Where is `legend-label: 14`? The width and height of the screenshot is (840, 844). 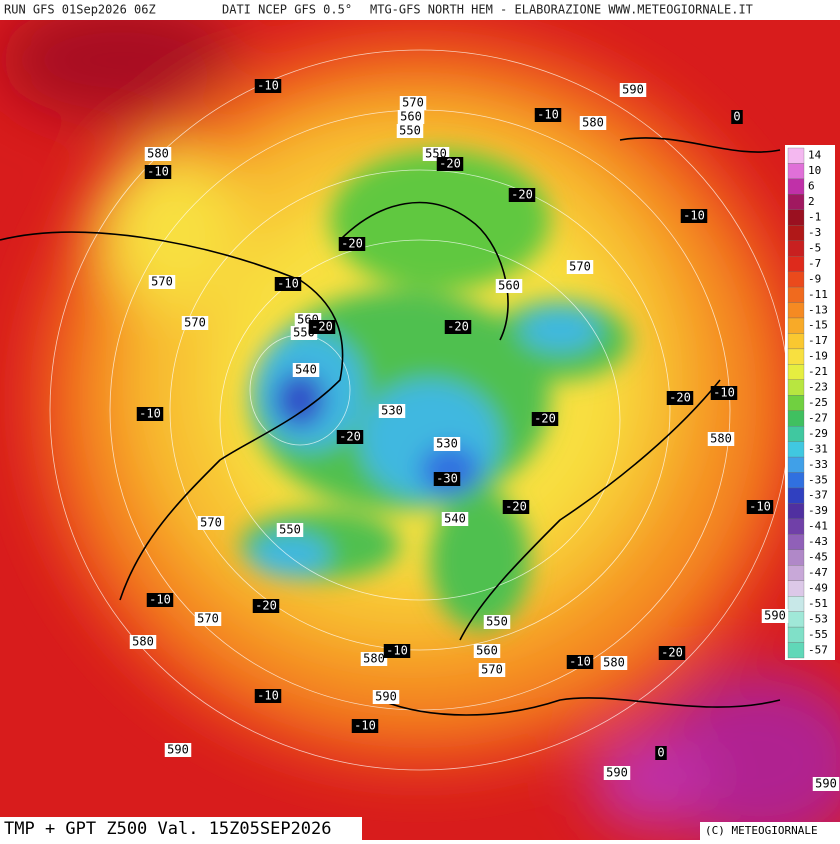
legend-label: 14 is located at coordinates (815, 155).